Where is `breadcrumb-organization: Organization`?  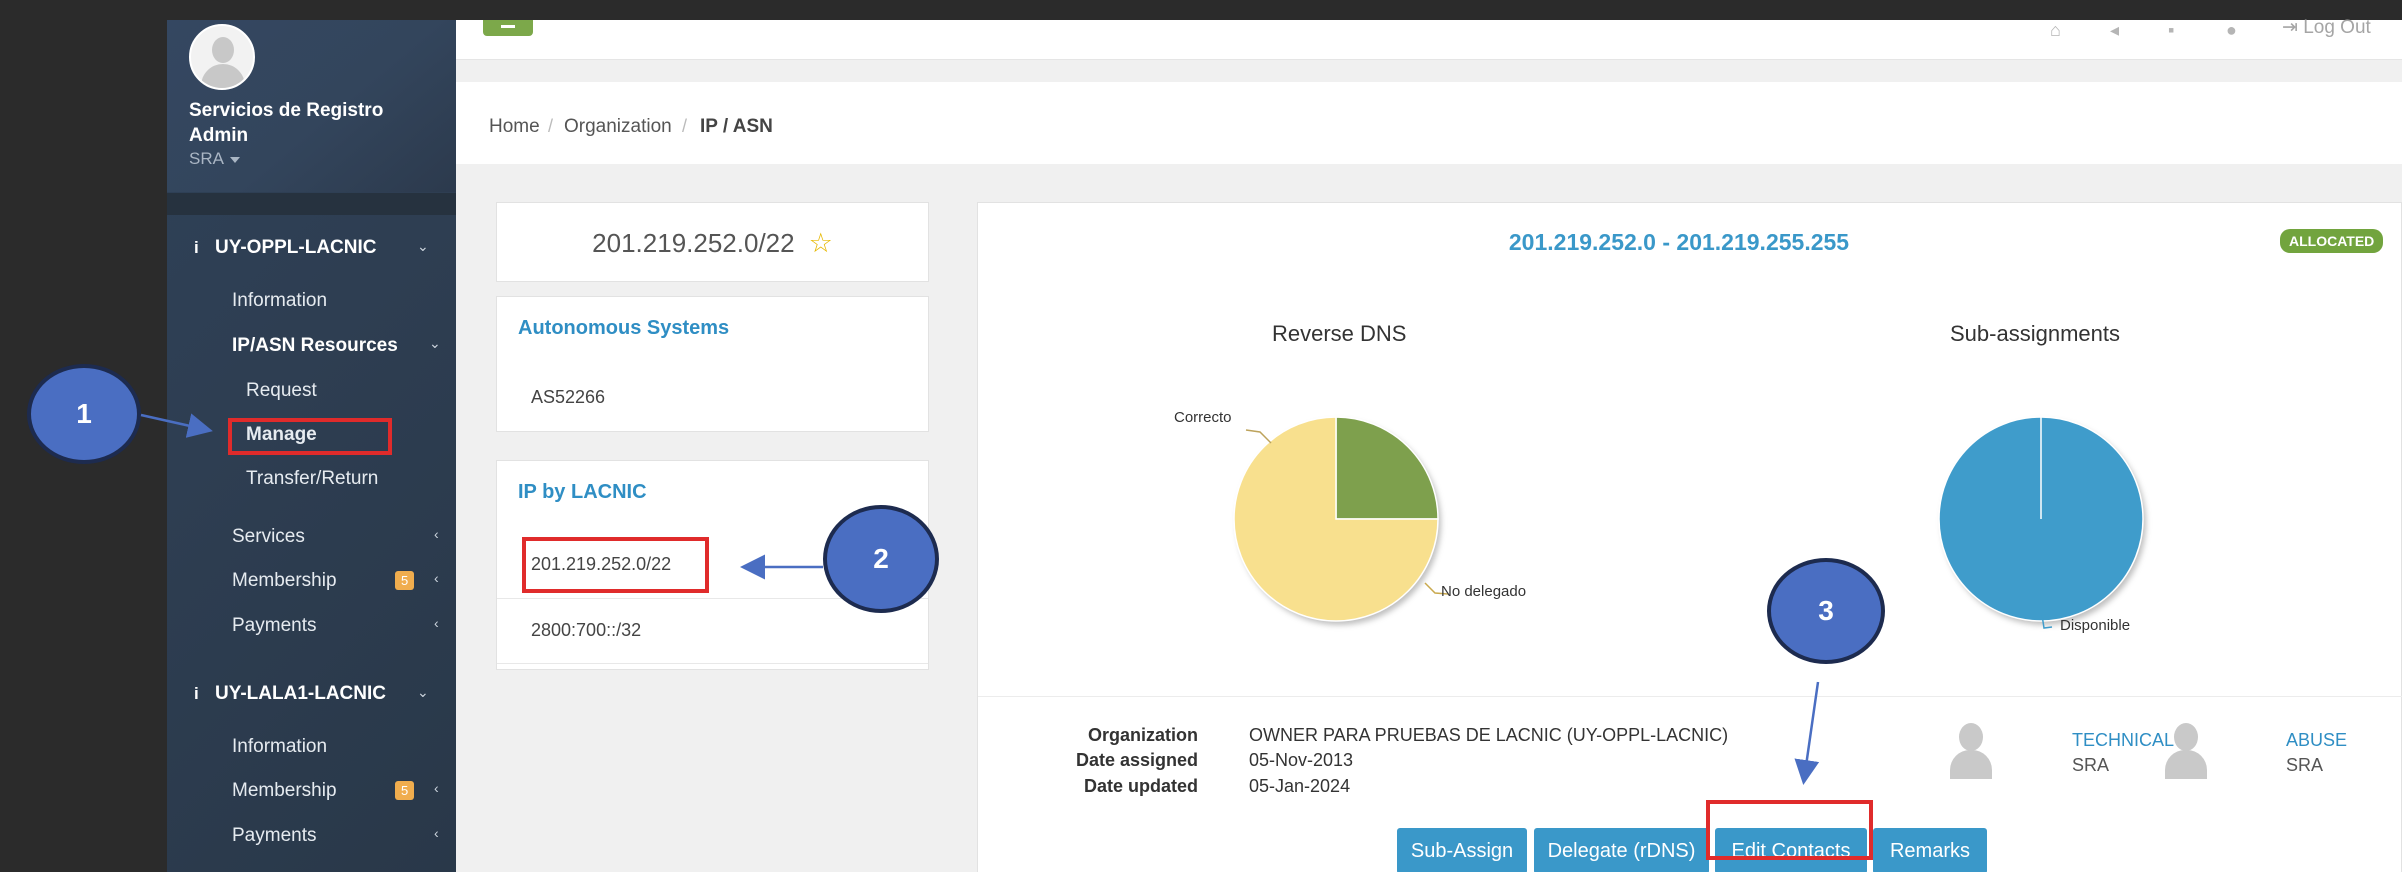
breadcrumb-organization: Organization is located at coordinates (618, 126).